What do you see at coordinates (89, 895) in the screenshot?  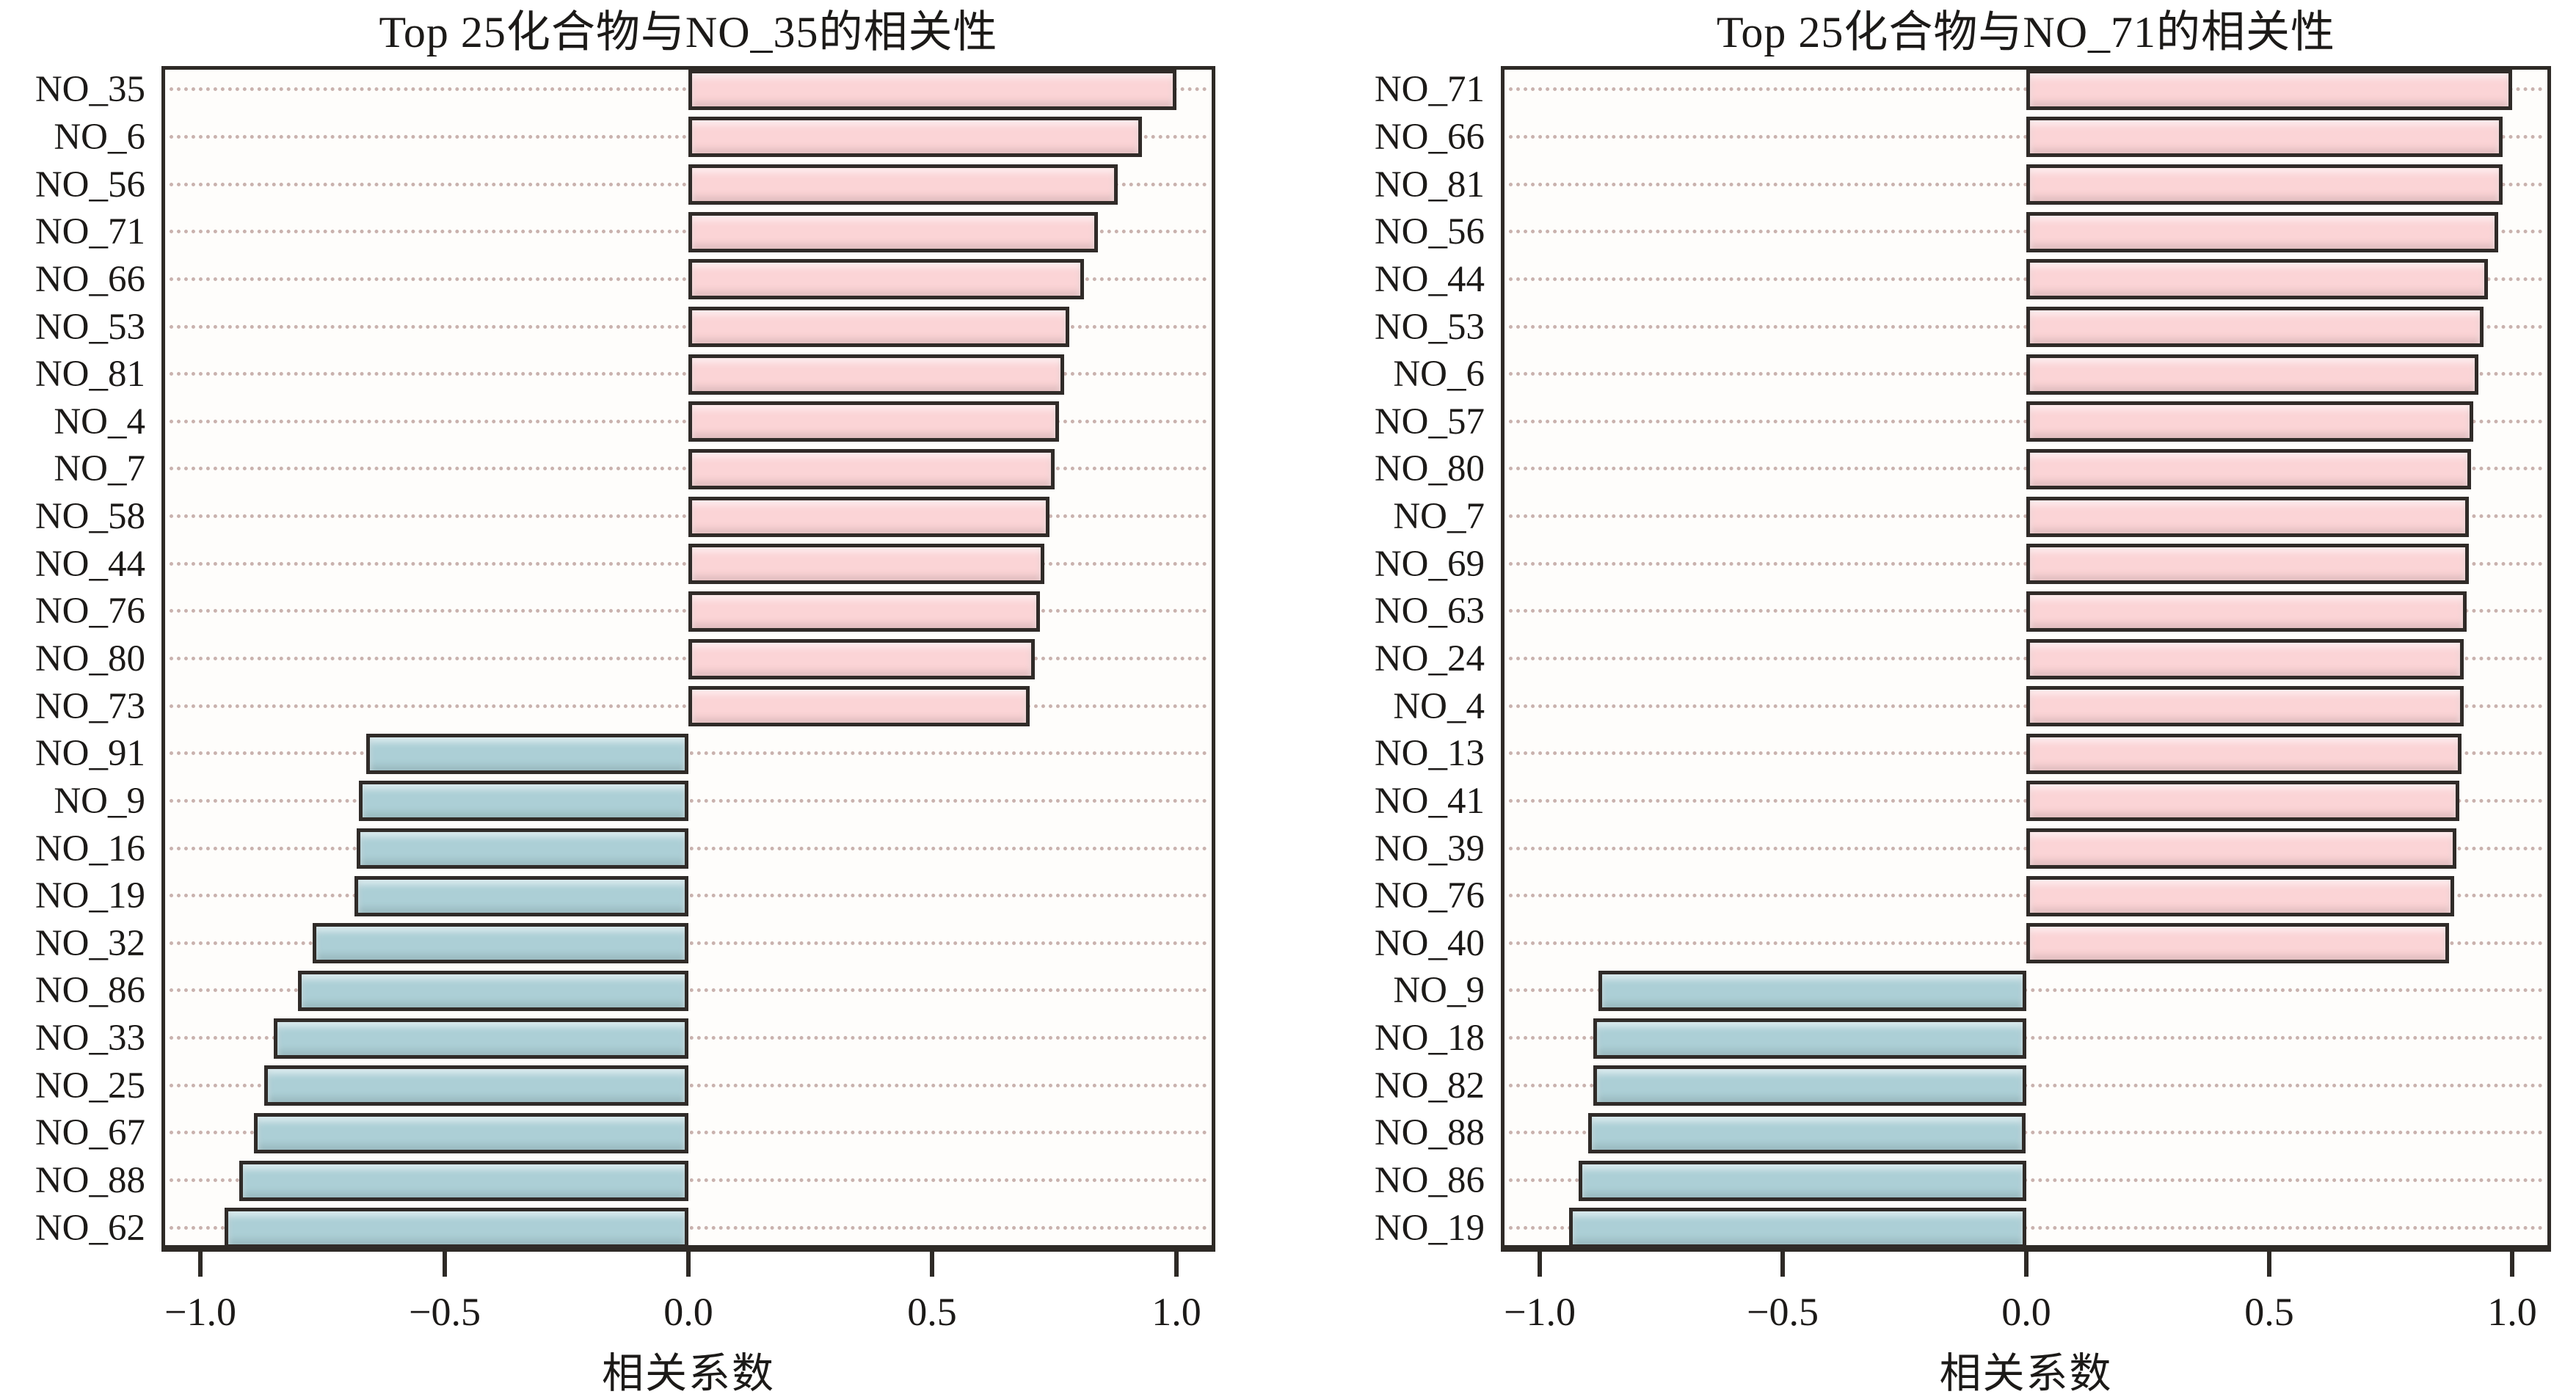 I see `y-axis-label: NO_19` at bounding box center [89, 895].